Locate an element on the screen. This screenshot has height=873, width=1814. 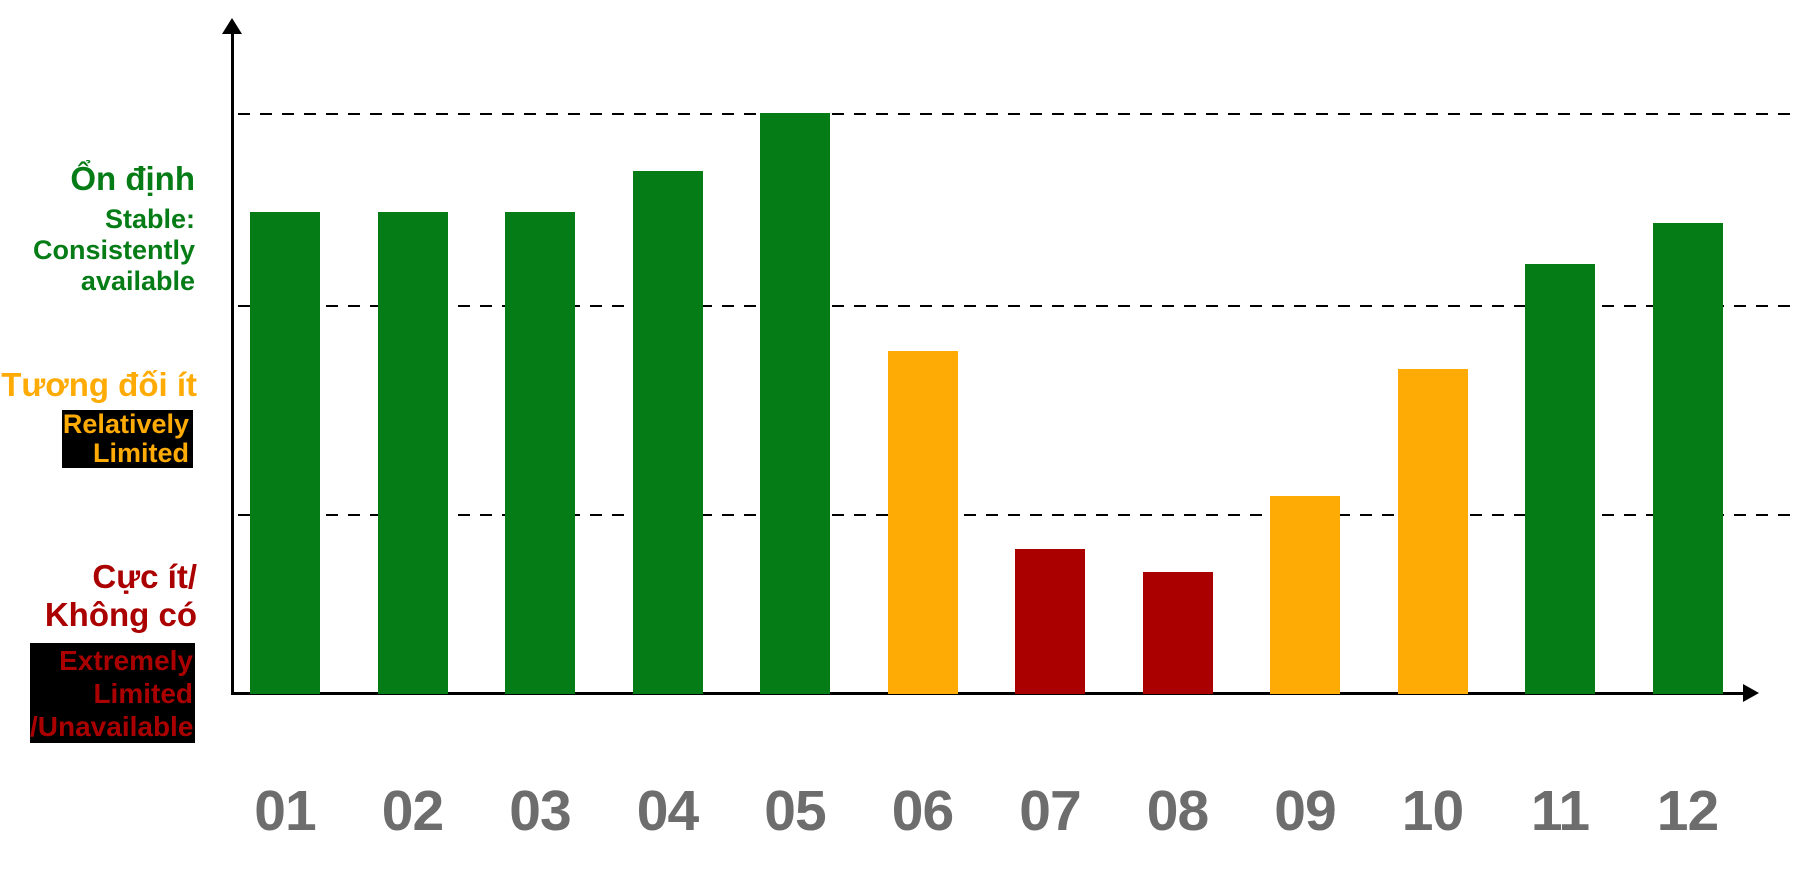
x-tick-label-05: 05 is located at coordinates (795, 811).